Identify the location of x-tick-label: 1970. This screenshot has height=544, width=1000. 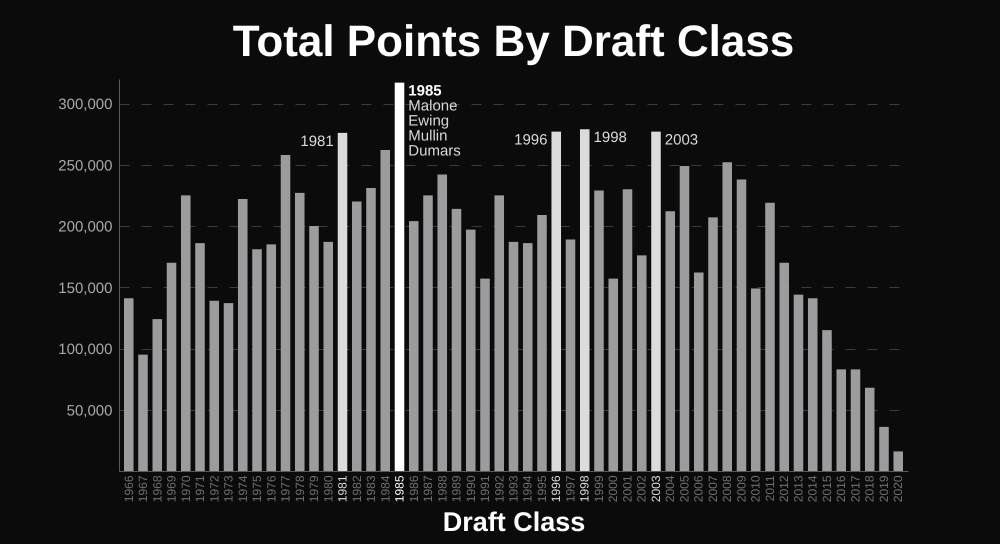
(185, 488).